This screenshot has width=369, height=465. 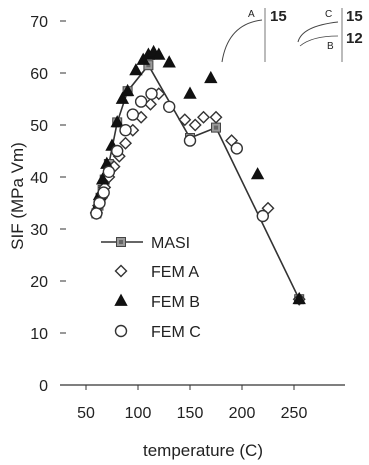 What do you see at coordinates (39, 178) in the screenshot?
I see `y-tick-label: 40` at bounding box center [39, 178].